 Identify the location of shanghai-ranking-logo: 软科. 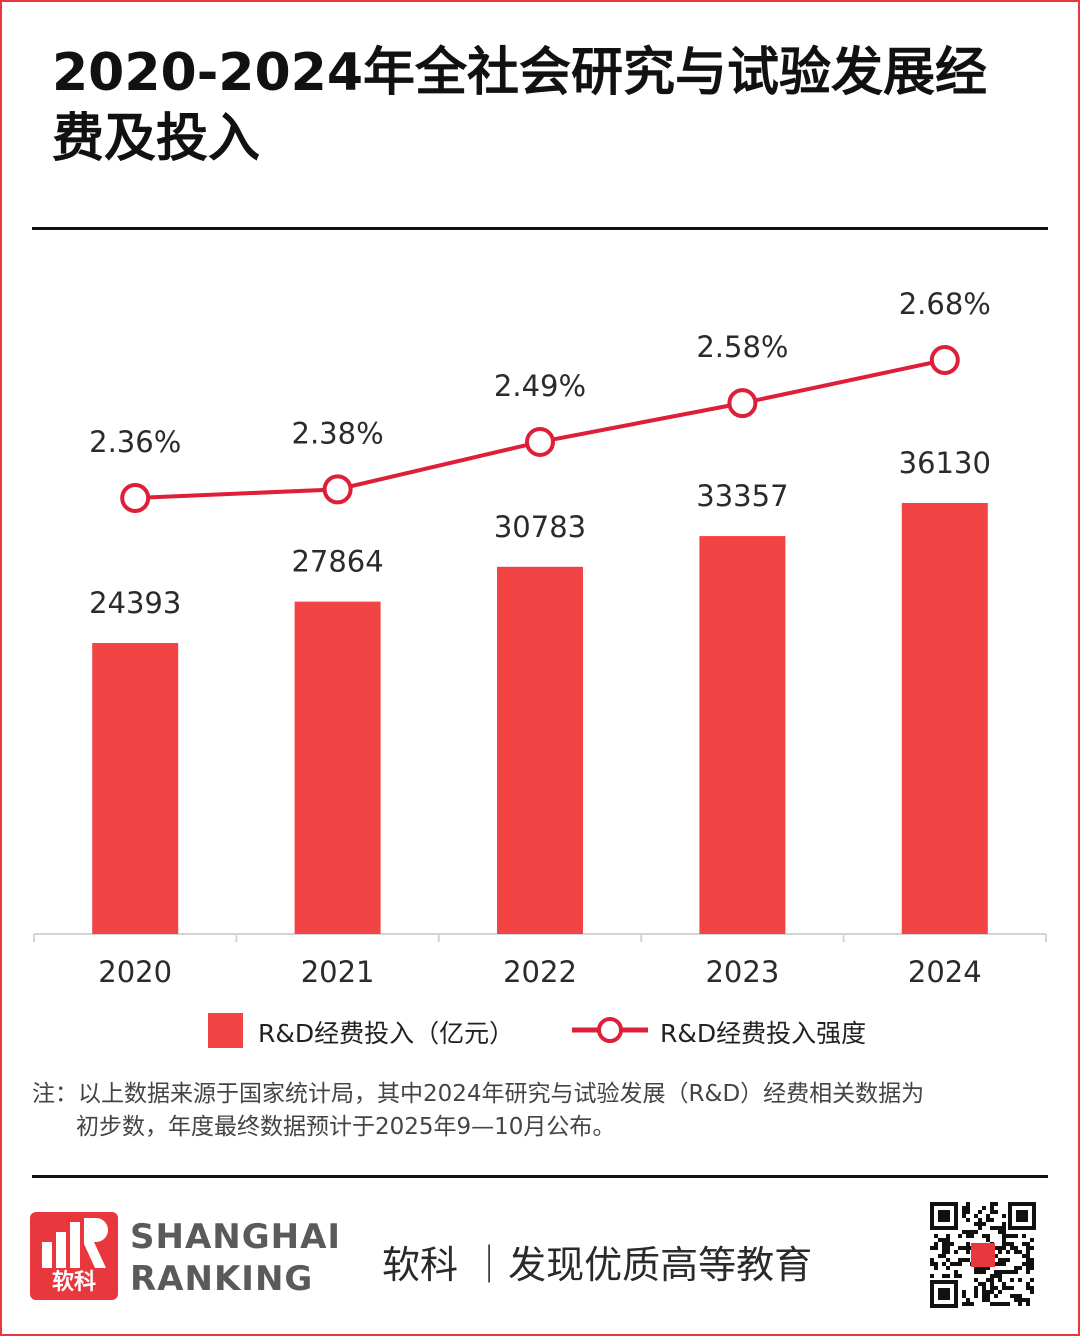
(74, 1256).